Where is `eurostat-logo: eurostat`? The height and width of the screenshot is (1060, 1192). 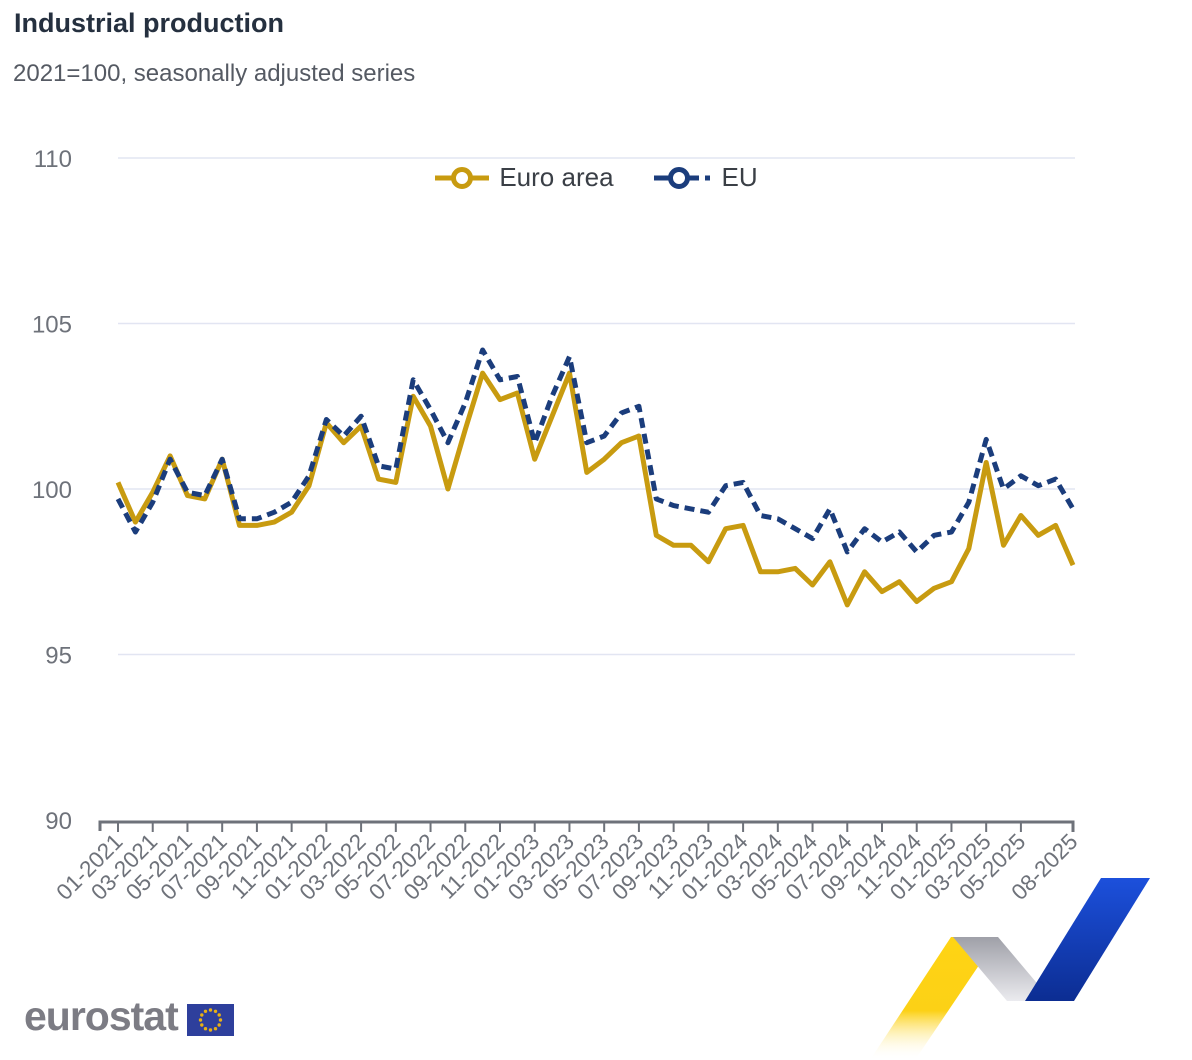 eurostat-logo: eurostat is located at coordinates (129, 1016).